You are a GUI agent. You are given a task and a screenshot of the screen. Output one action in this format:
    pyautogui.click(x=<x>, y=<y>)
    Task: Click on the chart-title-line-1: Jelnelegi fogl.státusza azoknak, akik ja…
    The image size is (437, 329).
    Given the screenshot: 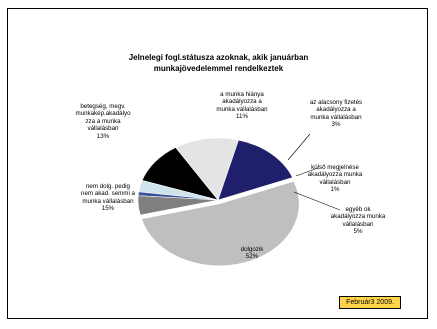 What is the action you would take?
    pyautogui.click(x=218, y=57)
    